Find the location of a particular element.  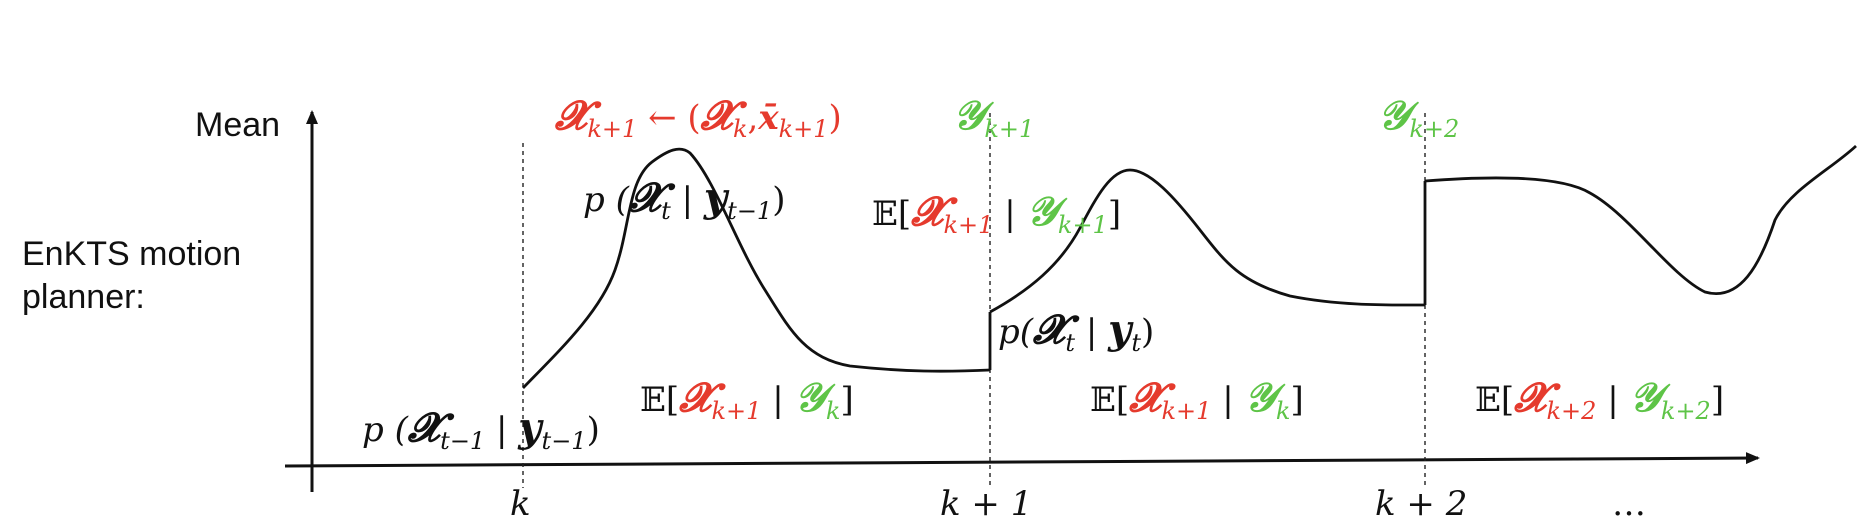

tick-label-k1: k + 1 is located at coordinates (986, 504).